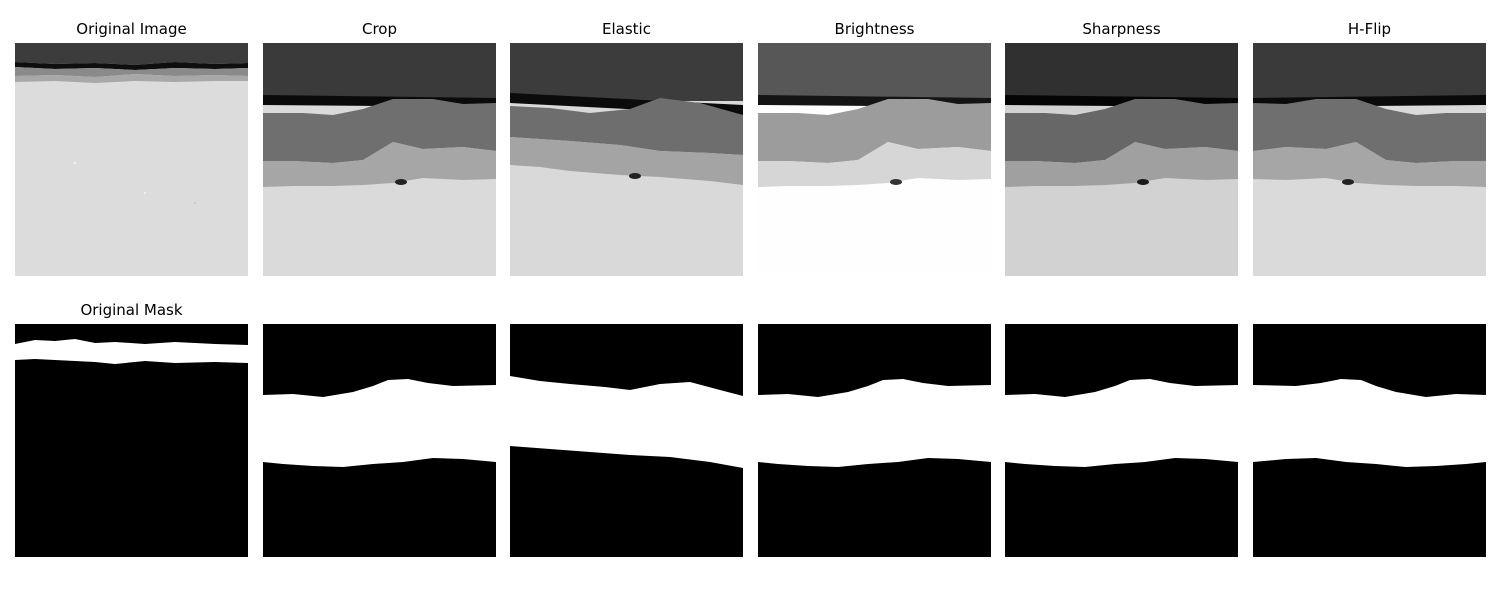  Describe the element at coordinates (874, 159) in the screenshot. I see `image-panel-brightness` at that location.